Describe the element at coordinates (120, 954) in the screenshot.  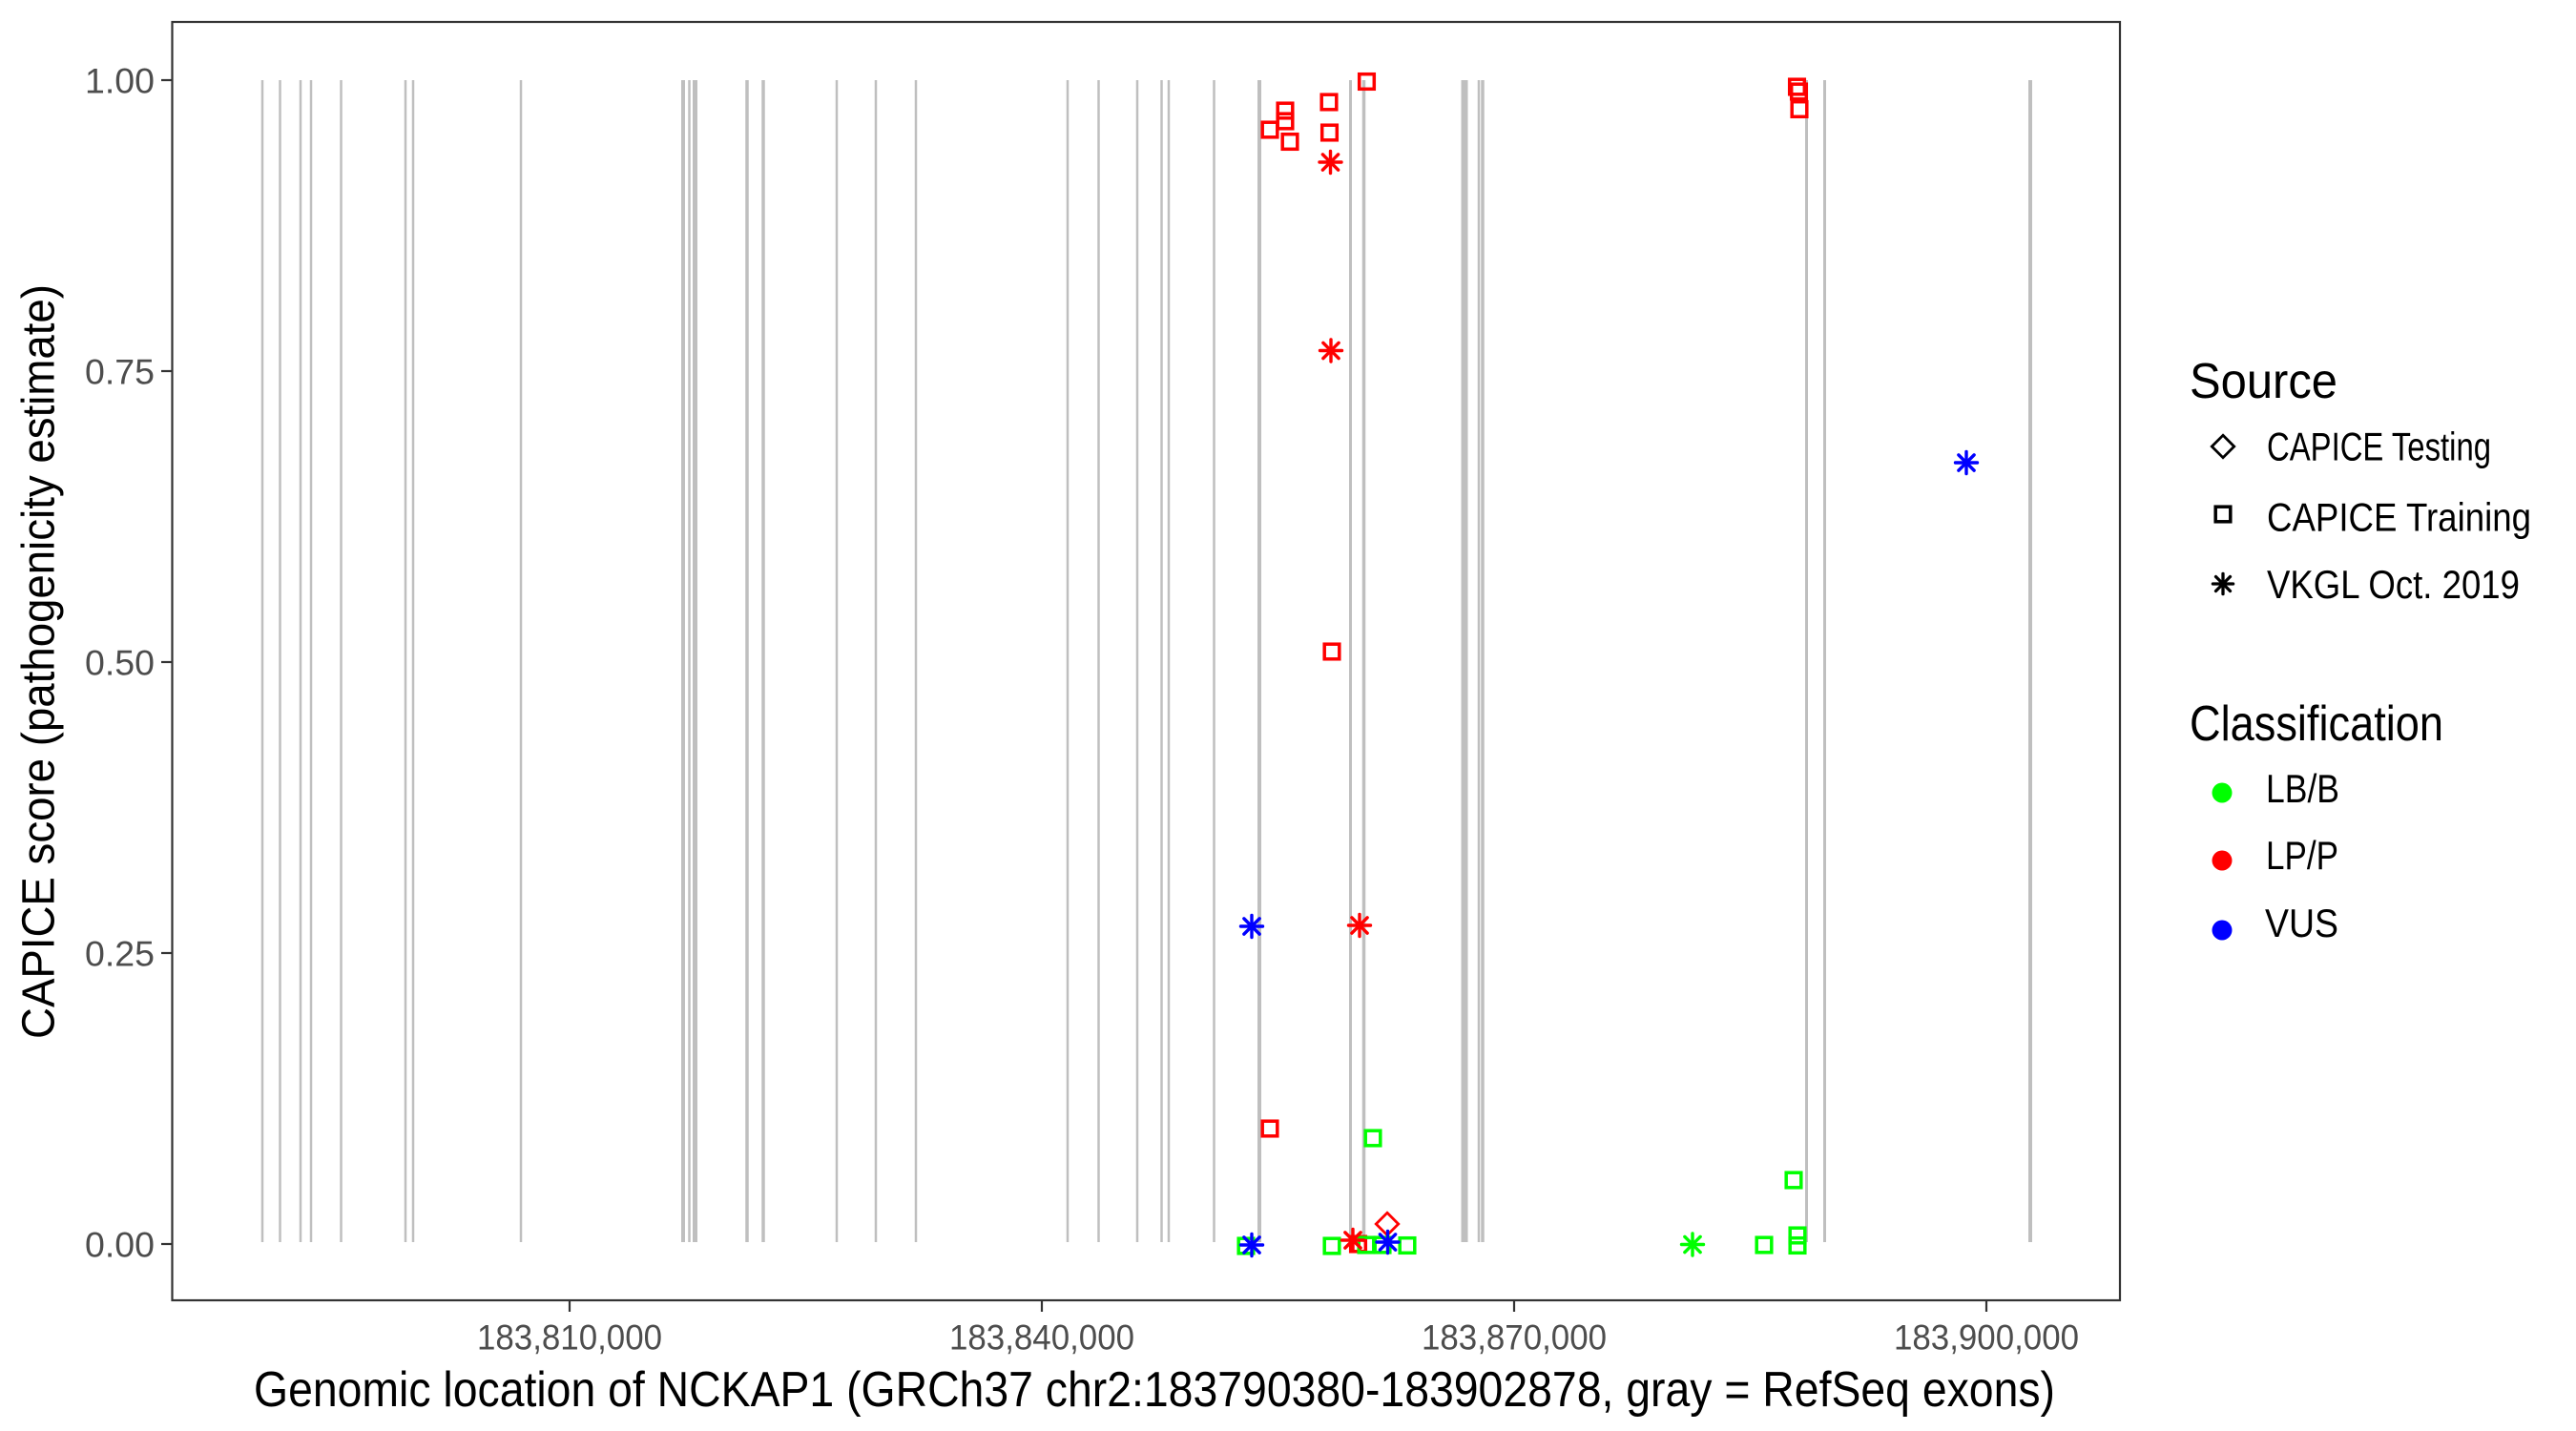
I see `svg-text: 0.25` at that location.